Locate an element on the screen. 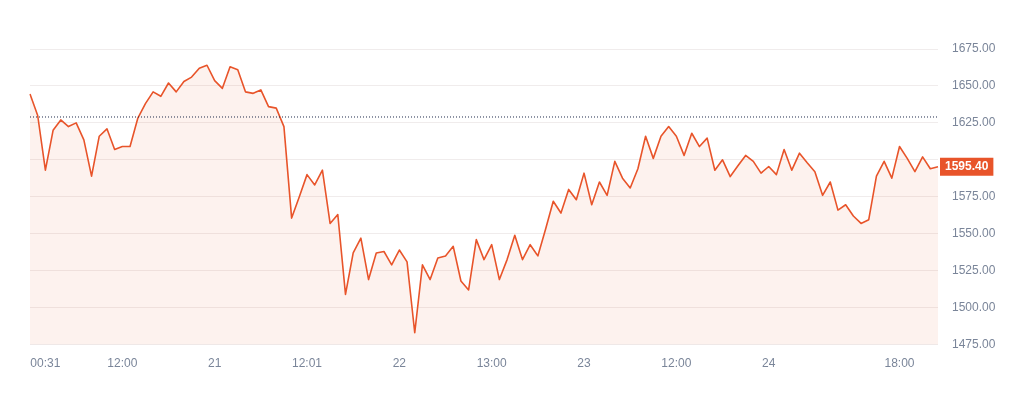 This screenshot has width=1024, height=419. y-tick-label: 1650.00 is located at coordinates (974, 85).